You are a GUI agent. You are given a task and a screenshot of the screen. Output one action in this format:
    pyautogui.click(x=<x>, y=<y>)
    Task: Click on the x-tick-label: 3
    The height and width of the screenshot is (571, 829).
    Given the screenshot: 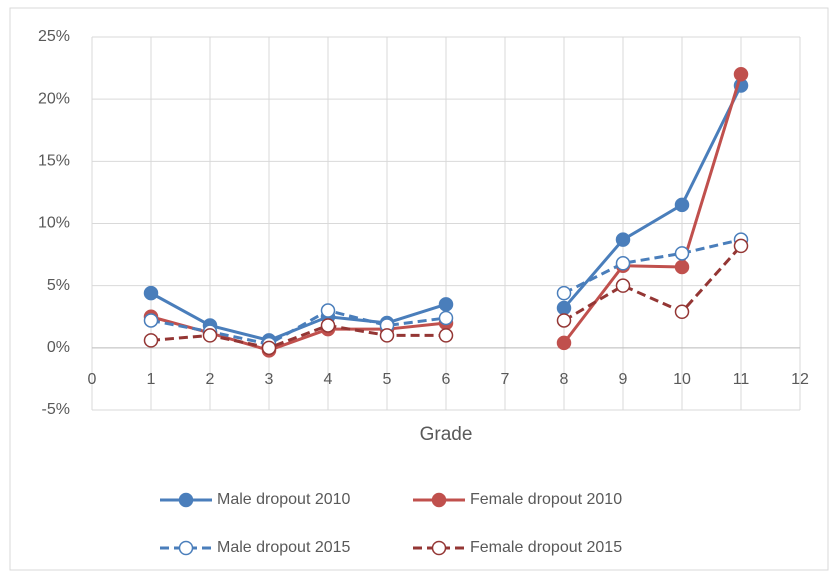 What is the action you would take?
    pyautogui.click(x=269, y=379)
    